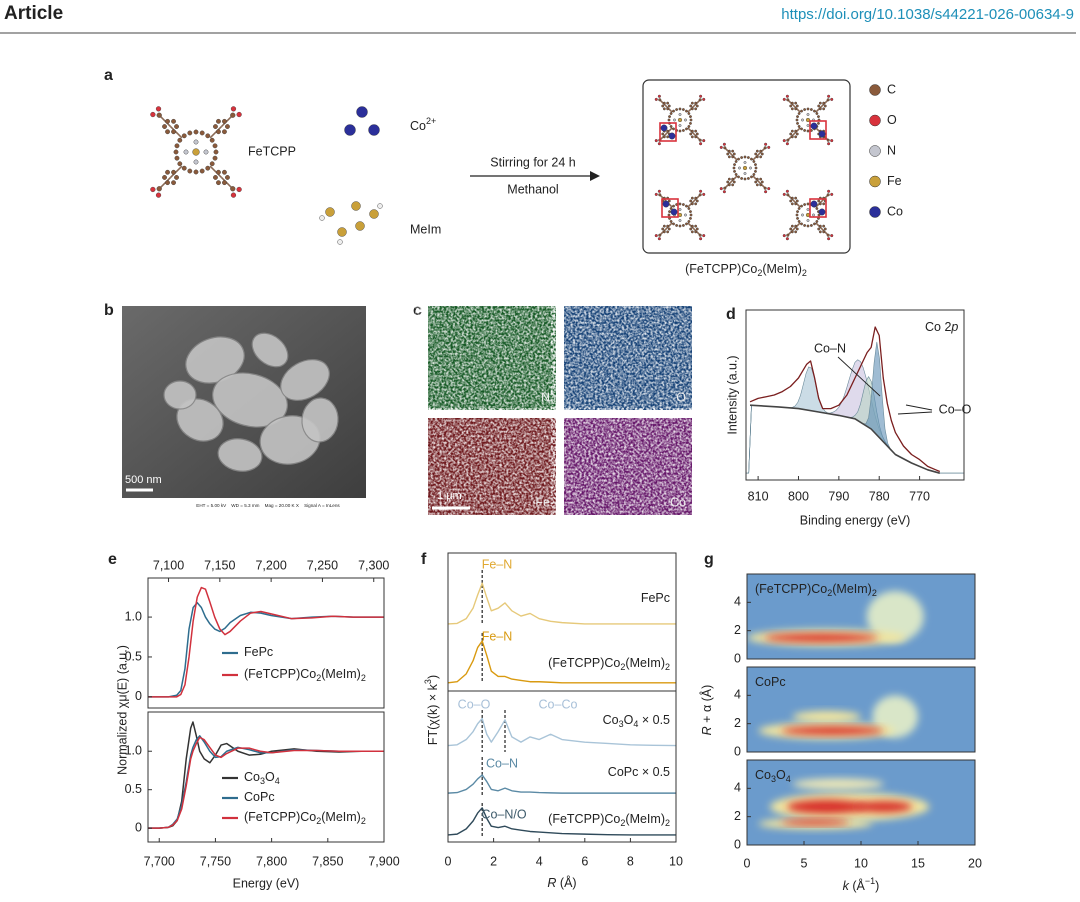 Image resolution: width=1080 pixels, height=902 pixels. Describe the element at coordinates (681, 397) in the screenshot. I see `map-element-label: O` at that location.